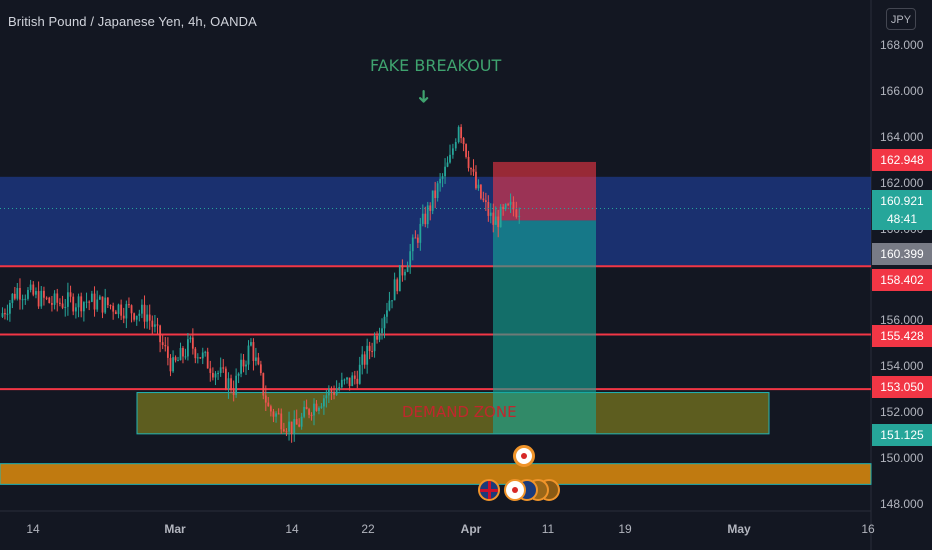  What do you see at coordinates (902, 336) in the screenshot?
I see `level-2-price-label: 155.428` at bounding box center [902, 336].